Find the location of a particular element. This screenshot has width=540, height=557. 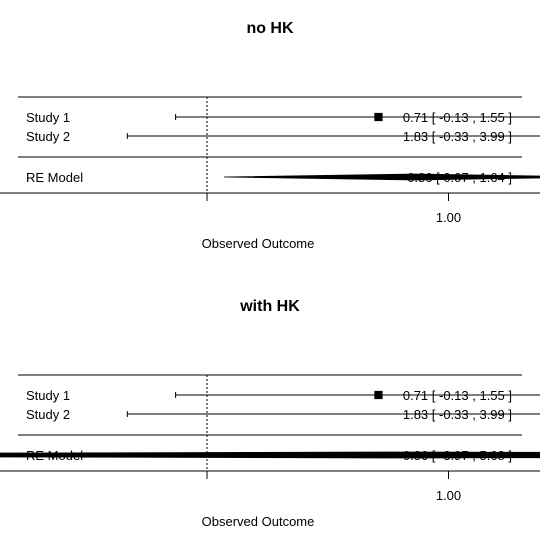

chart-title: with HK is located at coordinates (269, 306).